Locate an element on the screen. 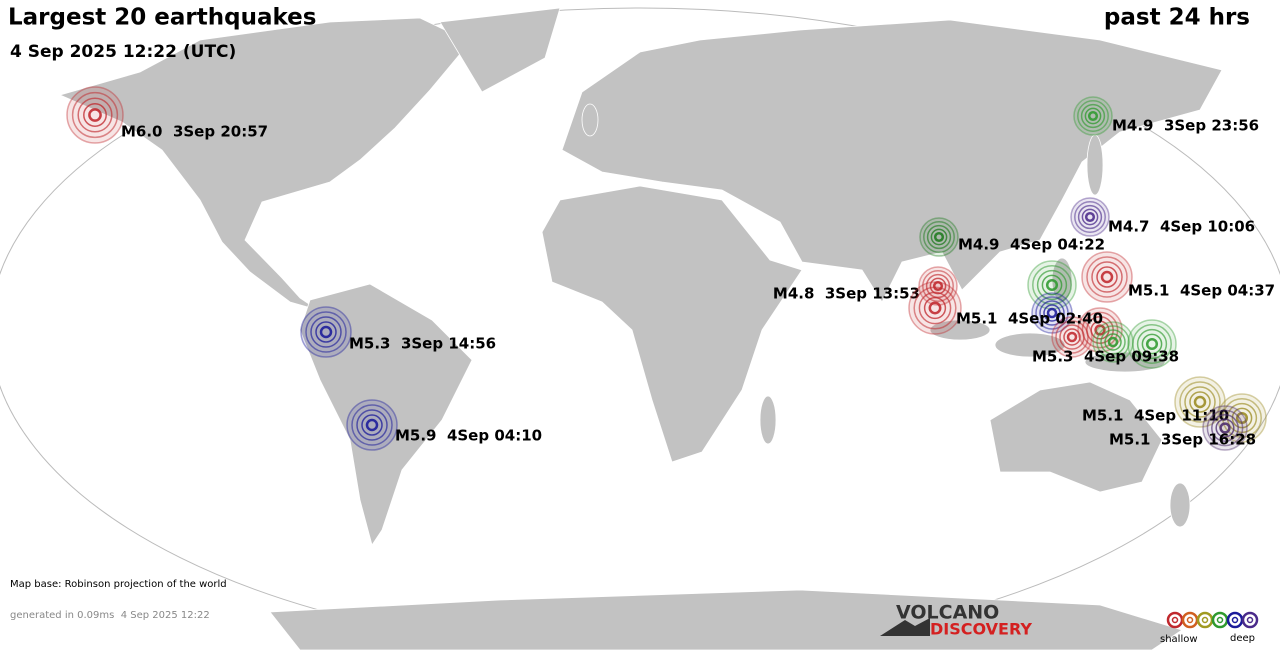 The width and height of the screenshot is (1280, 650). quake-label: M4.7 4Sep 10:06 is located at coordinates (1181, 227).